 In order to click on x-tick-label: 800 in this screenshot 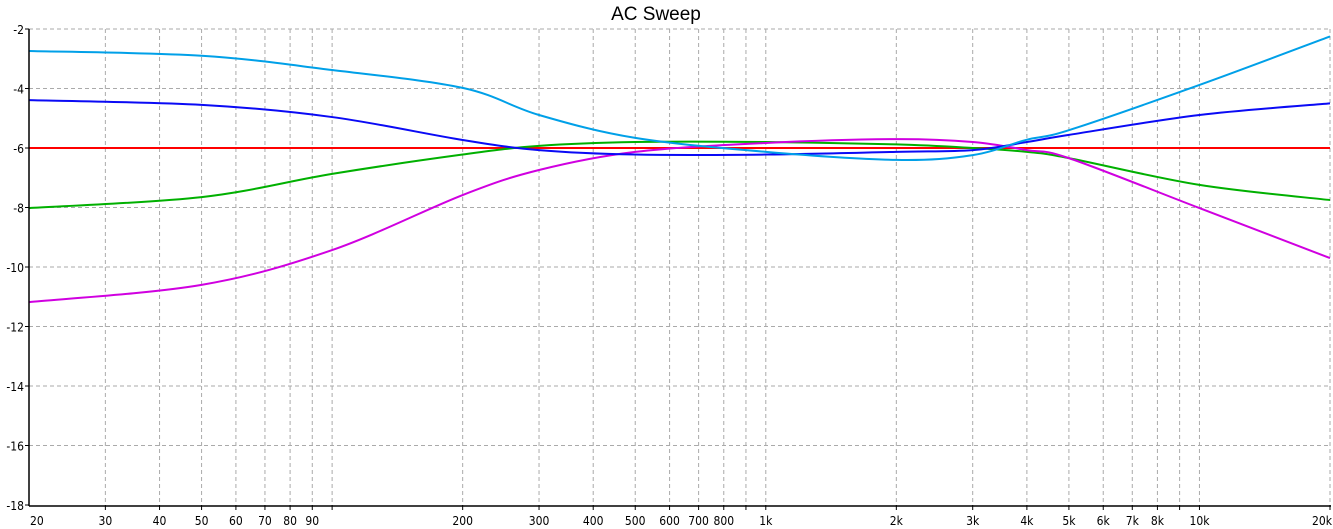, I will do `click(723, 521)`.